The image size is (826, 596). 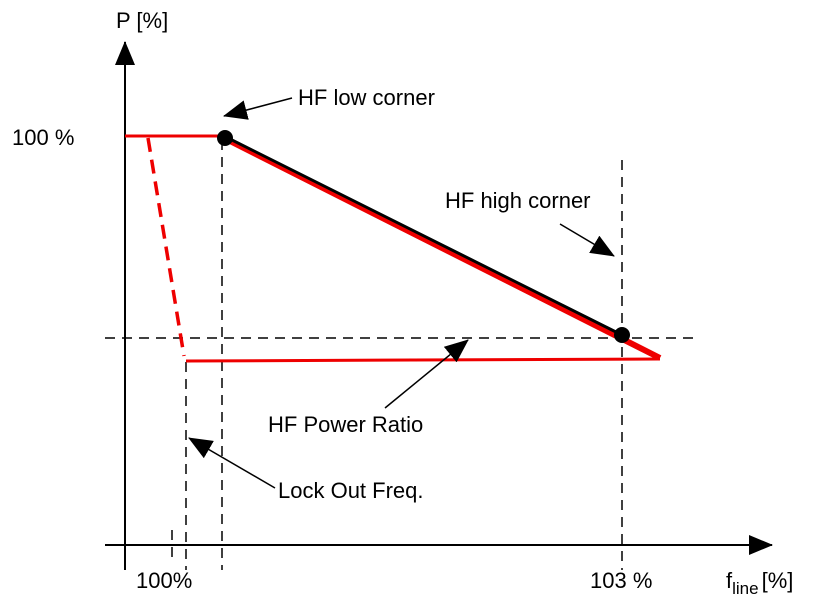 I want to click on annotation: HF low corner, so click(x=366, y=97).